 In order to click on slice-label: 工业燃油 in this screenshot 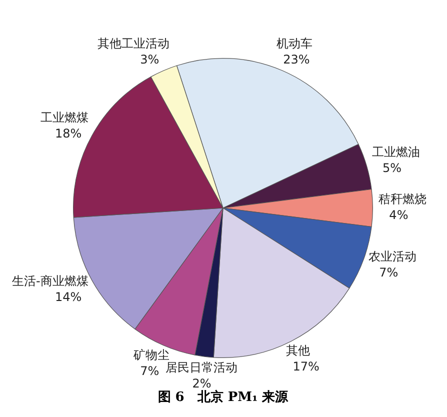, I will do `click(396, 151)`.